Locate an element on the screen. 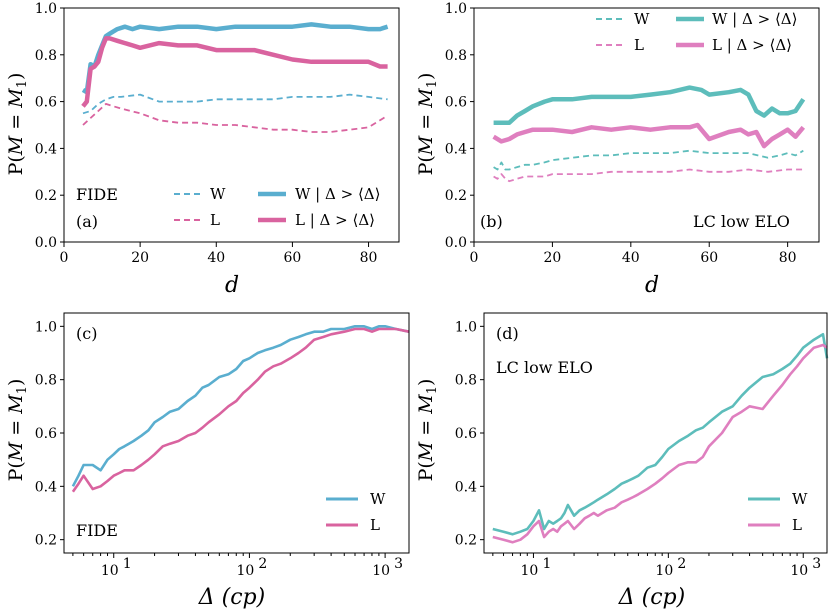  panel-annotation-letter: (c) is located at coordinates (86, 333).